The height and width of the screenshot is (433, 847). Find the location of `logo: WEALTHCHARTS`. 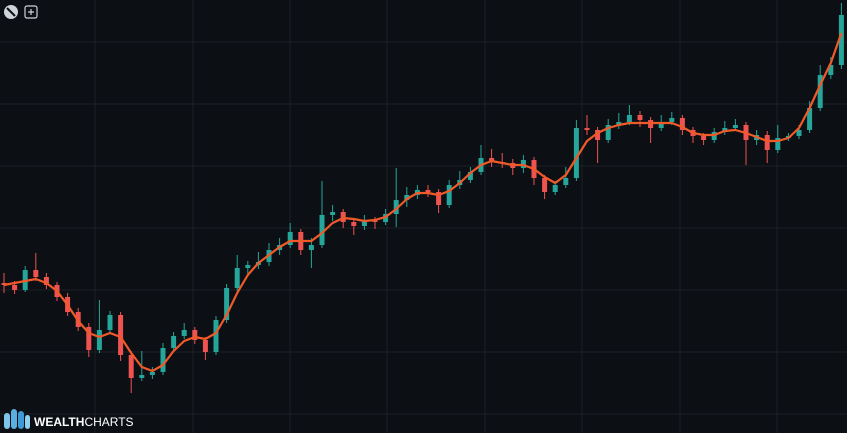

logo: WEALTHCHARTS is located at coordinates (69, 419).